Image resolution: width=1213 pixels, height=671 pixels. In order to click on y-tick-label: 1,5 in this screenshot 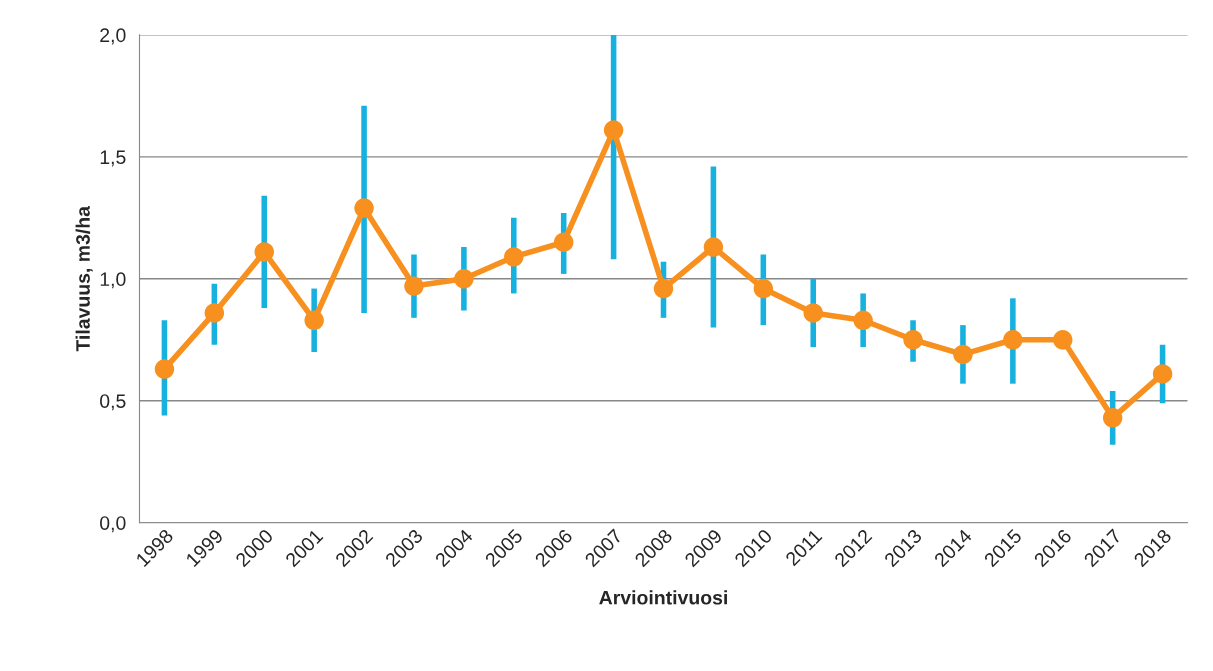, I will do `click(113, 158)`.